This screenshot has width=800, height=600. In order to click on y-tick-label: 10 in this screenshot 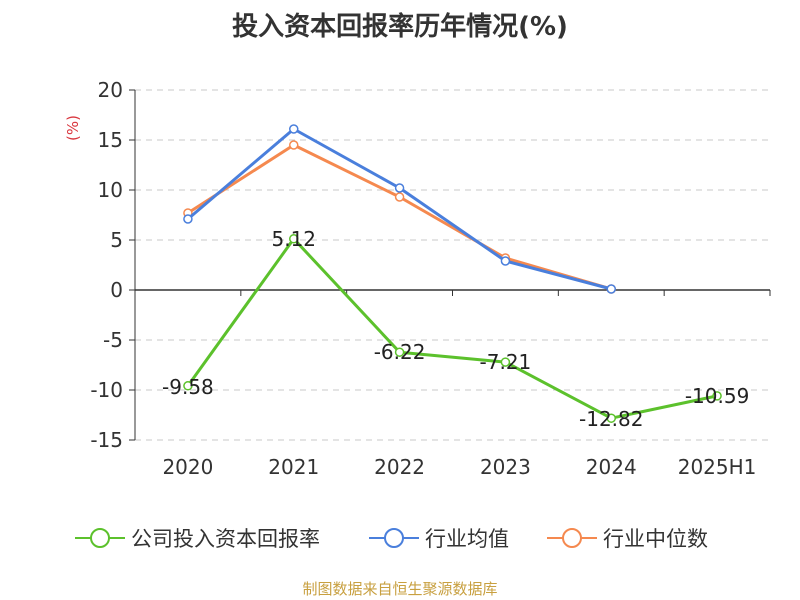, I will do `click(110, 190)`.